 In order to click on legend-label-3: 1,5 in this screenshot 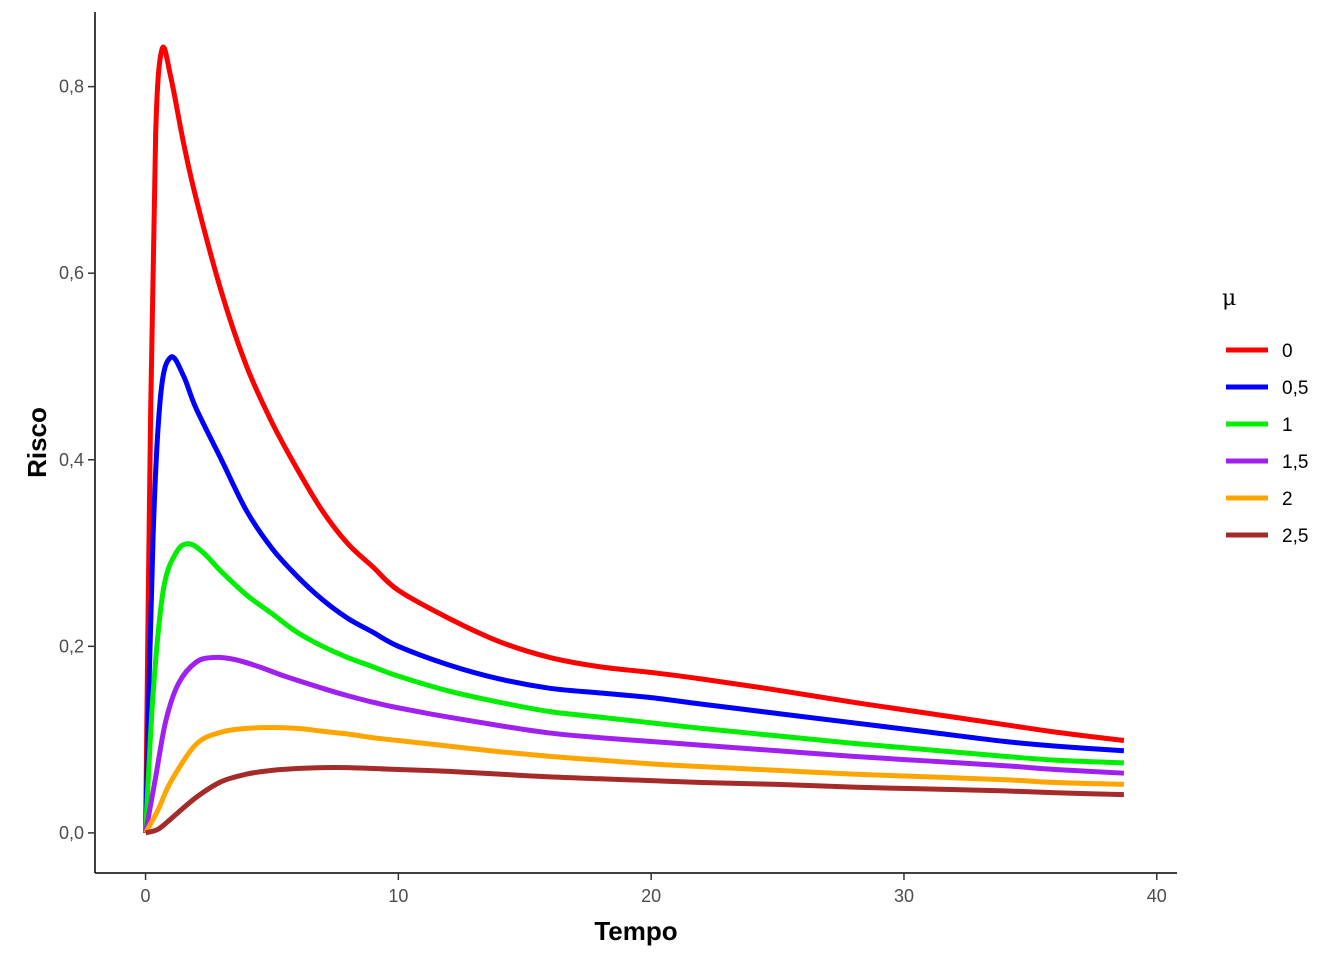, I will do `click(1295, 462)`.